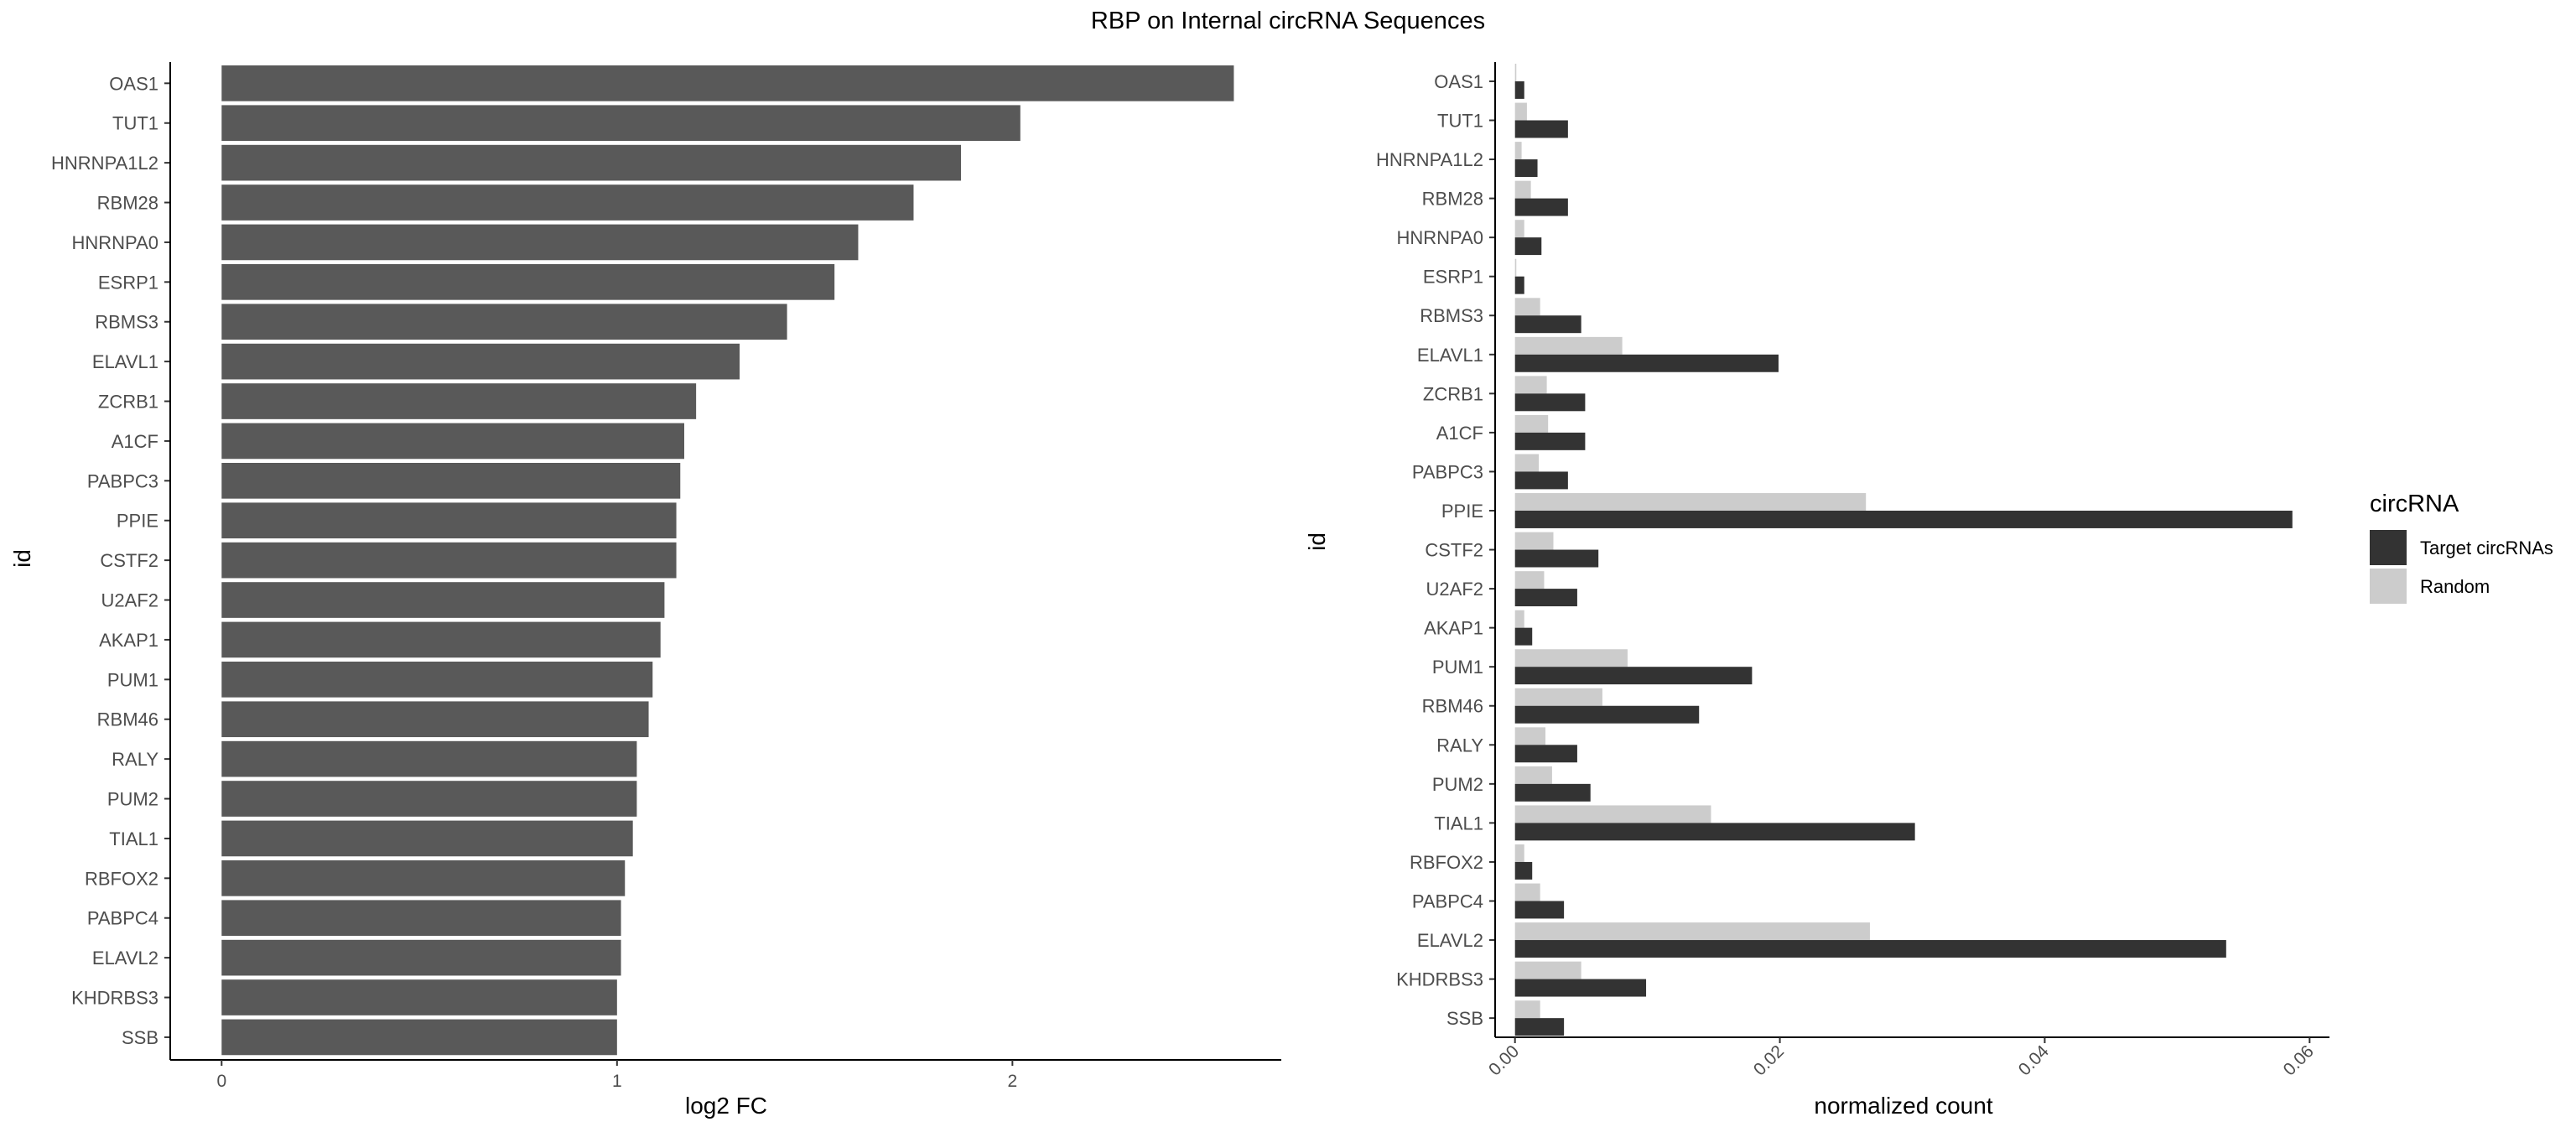 The width and height of the screenshot is (2576, 1127). Describe the element at coordinates (1504, 1060) in the screenshot. I see `x-tick-label: 0.00` at that location.